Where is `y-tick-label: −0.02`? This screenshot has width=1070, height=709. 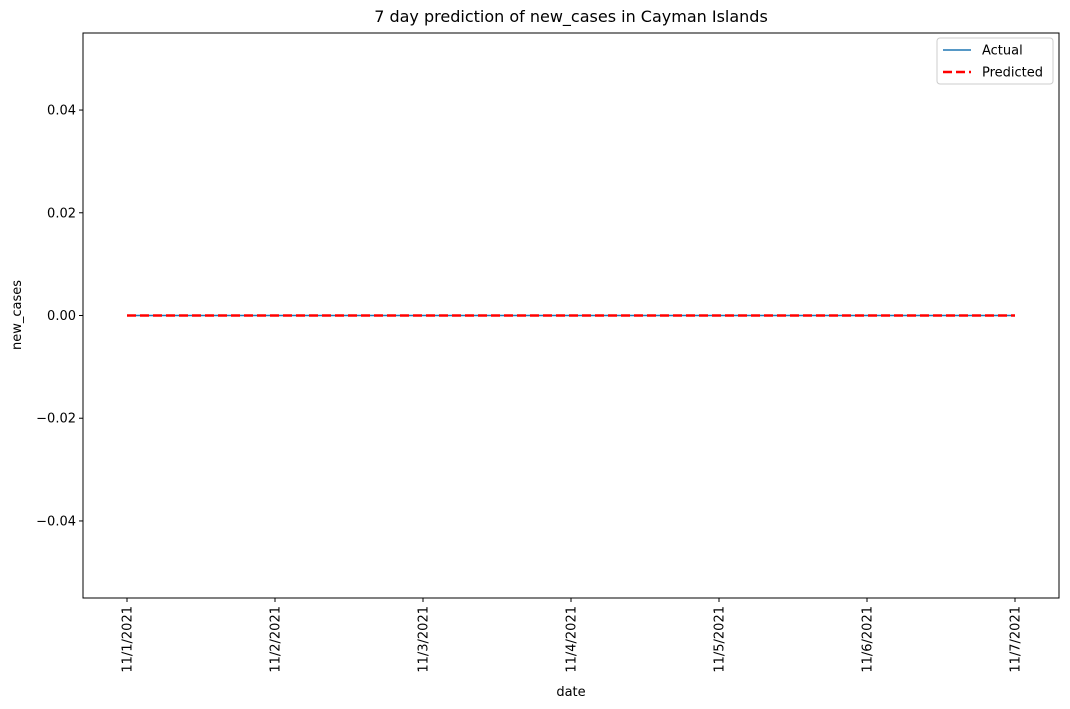
y-tick-label: −0.02 is located at coordinates (56, 419).